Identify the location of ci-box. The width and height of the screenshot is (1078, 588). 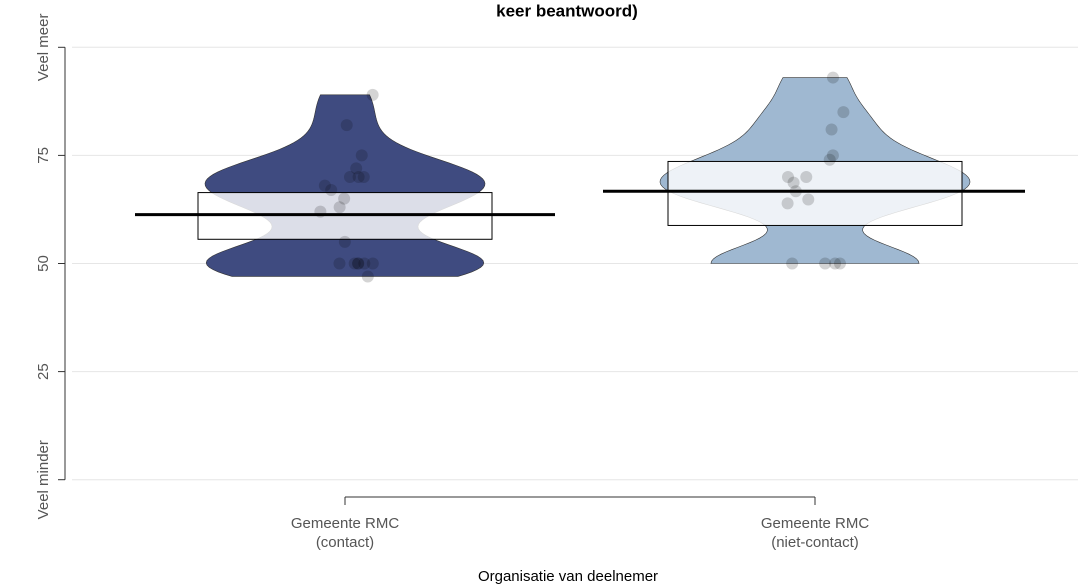
(815, 193).